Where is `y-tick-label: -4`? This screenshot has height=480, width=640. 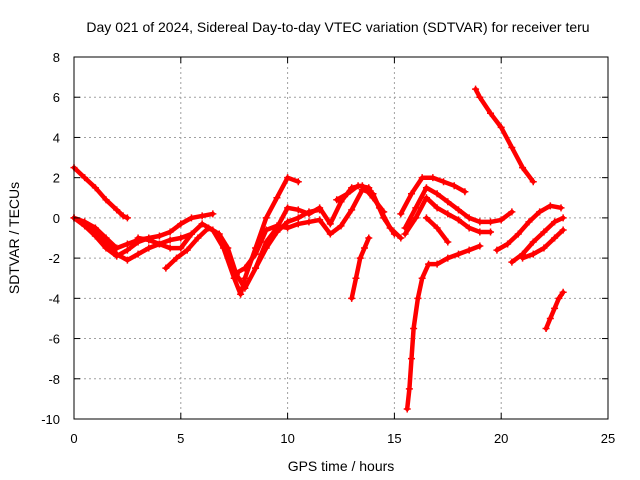
y-tick-label: -4 is located at coordinates (54, 298).